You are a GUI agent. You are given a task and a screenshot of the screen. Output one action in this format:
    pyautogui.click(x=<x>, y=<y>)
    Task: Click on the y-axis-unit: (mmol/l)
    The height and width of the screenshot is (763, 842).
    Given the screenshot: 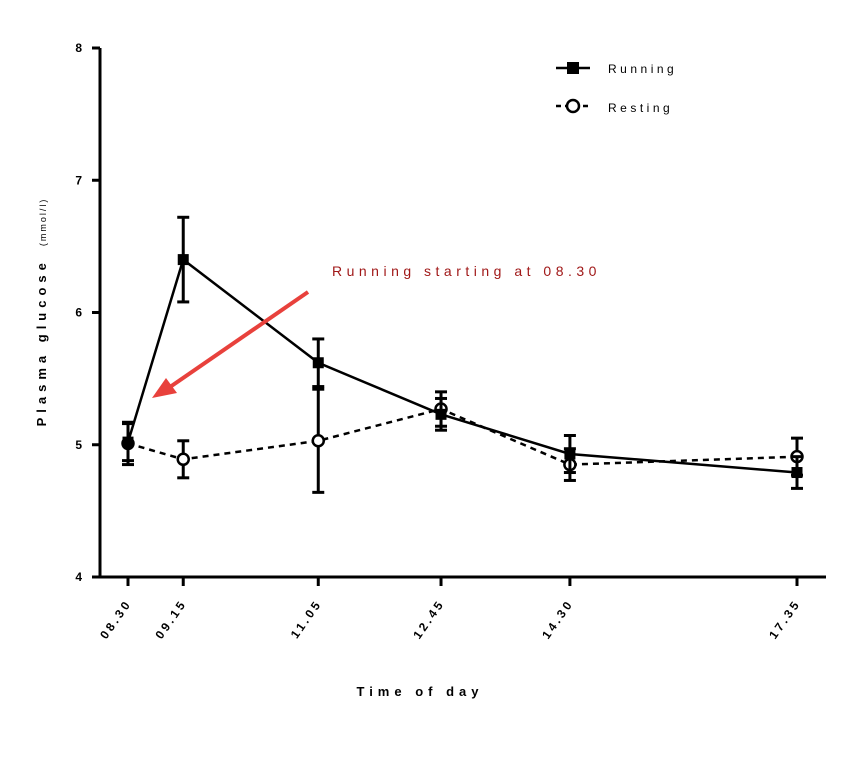 What is the action you would take?
    pyautogui.click(x=43, y=222)
    